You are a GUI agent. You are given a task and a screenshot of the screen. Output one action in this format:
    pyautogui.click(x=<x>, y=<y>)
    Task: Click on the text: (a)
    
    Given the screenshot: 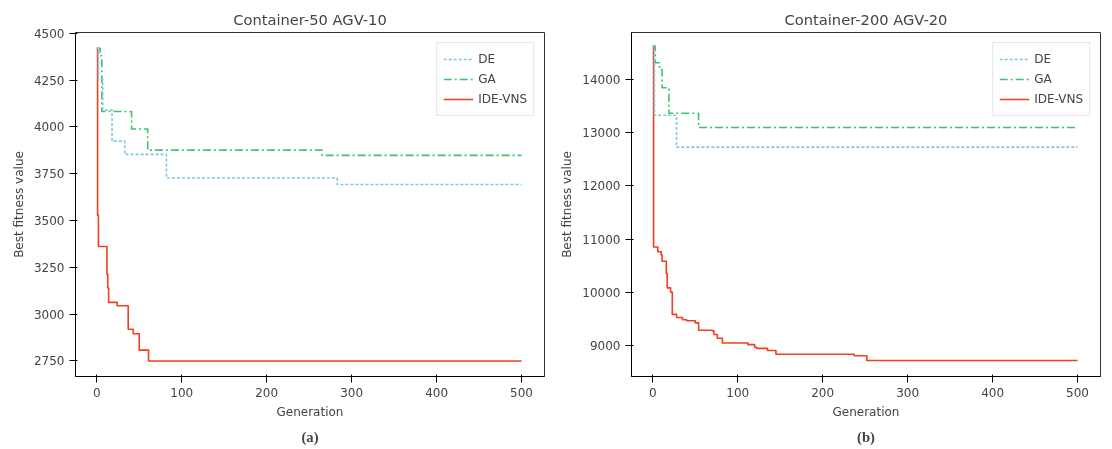 What is the action you would take?
    pyautogui.click(x=310, y=437)
    